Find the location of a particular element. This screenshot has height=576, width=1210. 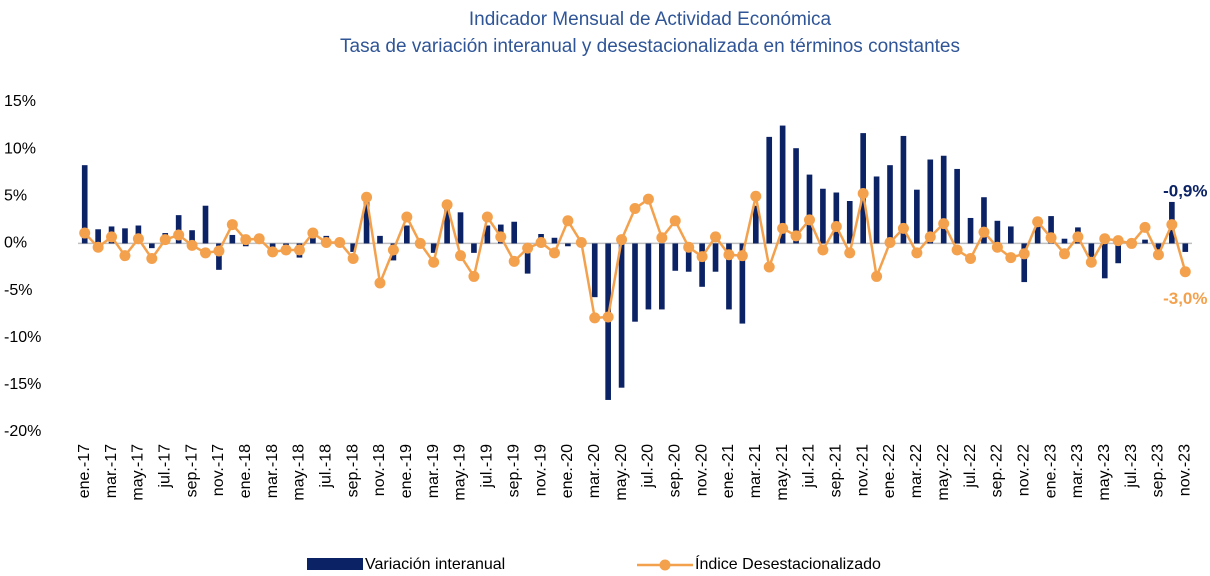

legend-swatch is located at coordinates (665, 565).